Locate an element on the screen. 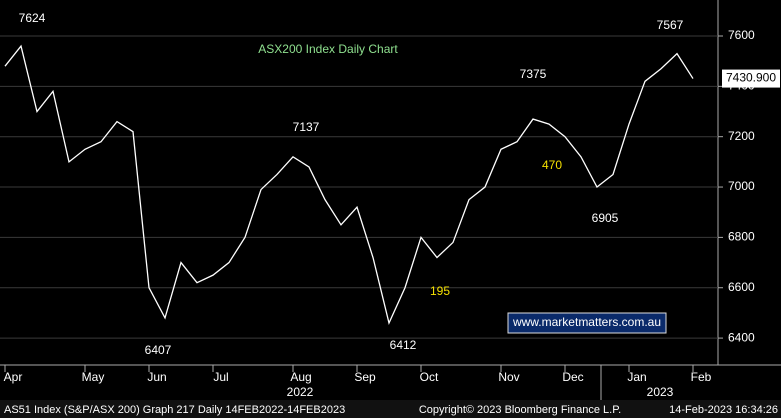 The image size is (781, 418). footer-center: Copyright© 2023 Bloomberg Finance L.P. is located at coordinates (520, 410).